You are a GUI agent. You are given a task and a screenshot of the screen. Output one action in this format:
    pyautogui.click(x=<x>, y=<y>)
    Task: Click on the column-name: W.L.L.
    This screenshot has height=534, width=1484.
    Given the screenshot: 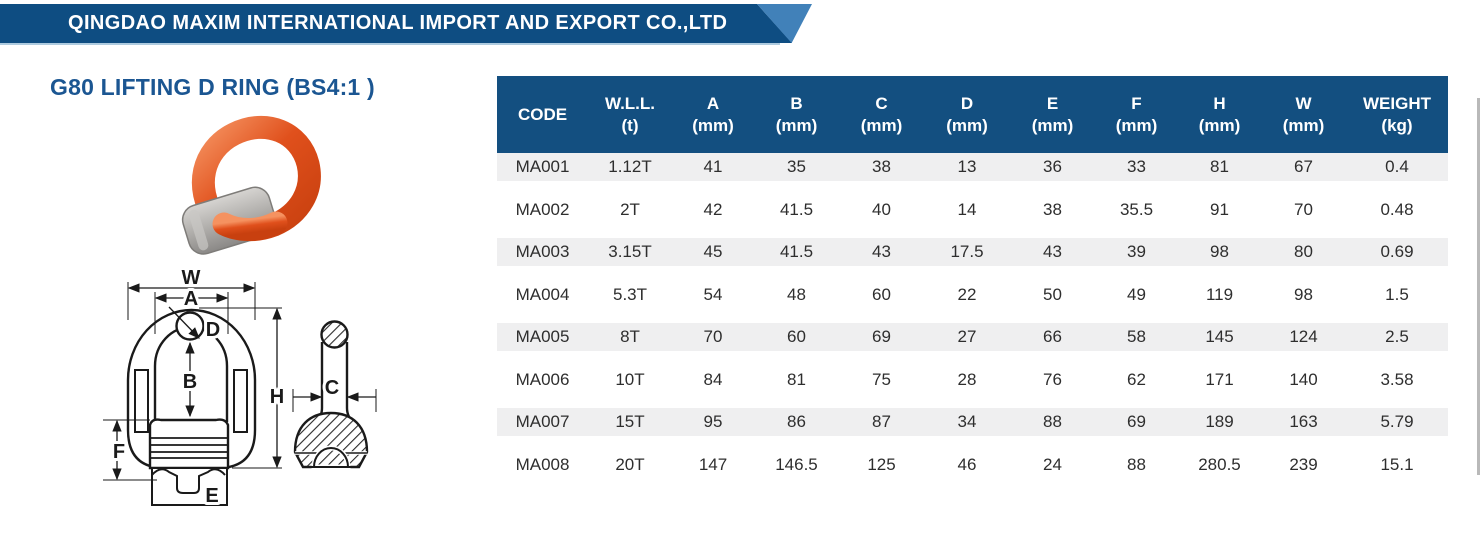 What is the action you would take?
    pyautogui.click(x=630, y=103)
    